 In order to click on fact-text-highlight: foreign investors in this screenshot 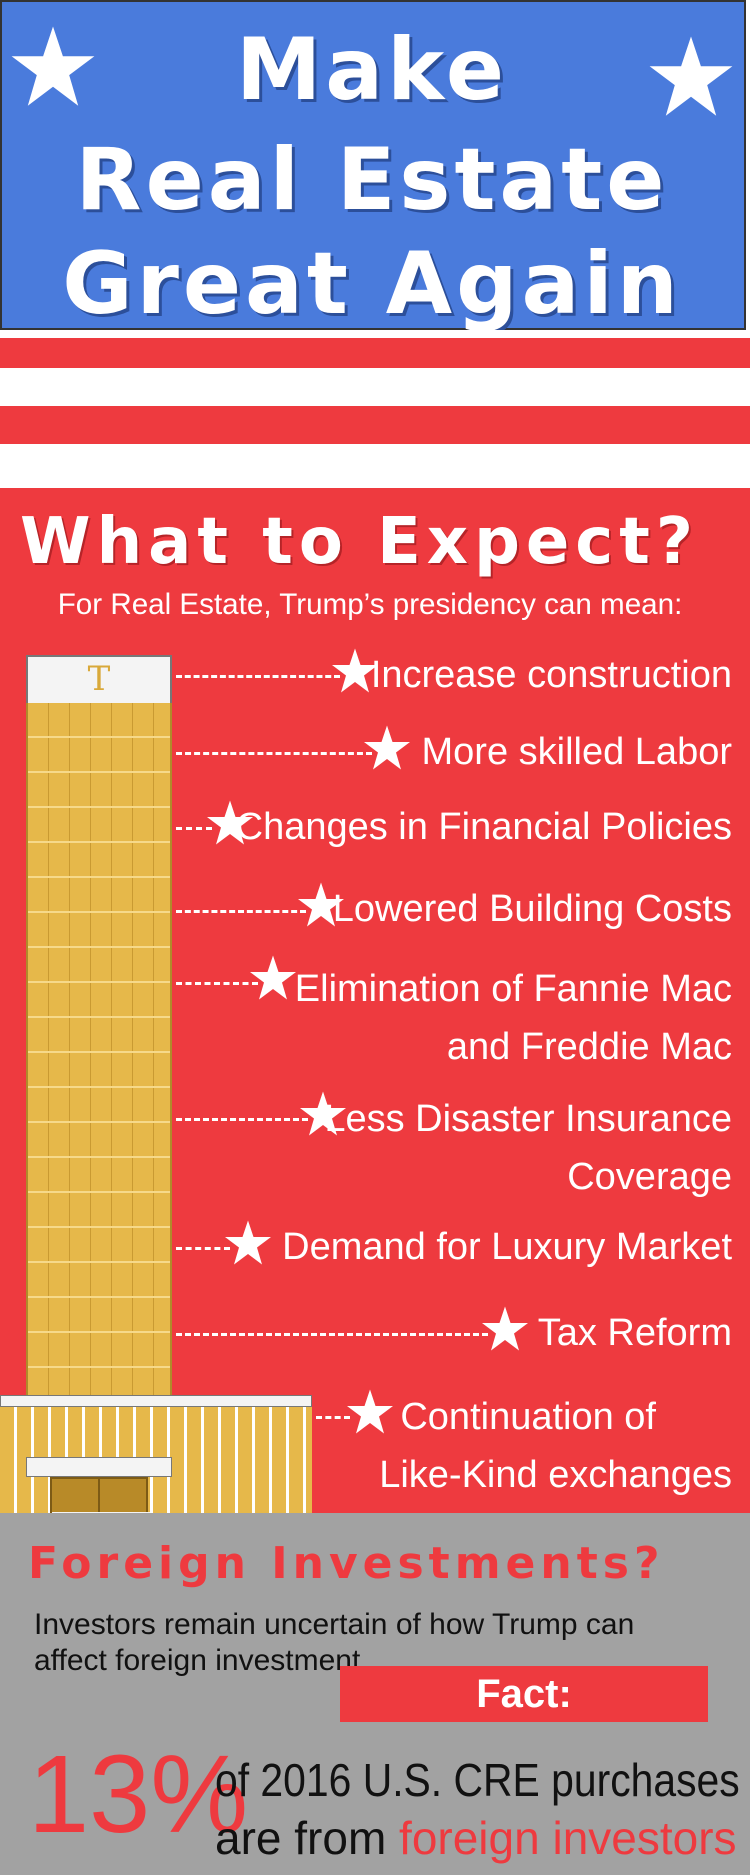, I will do `click(568, 1838)`.